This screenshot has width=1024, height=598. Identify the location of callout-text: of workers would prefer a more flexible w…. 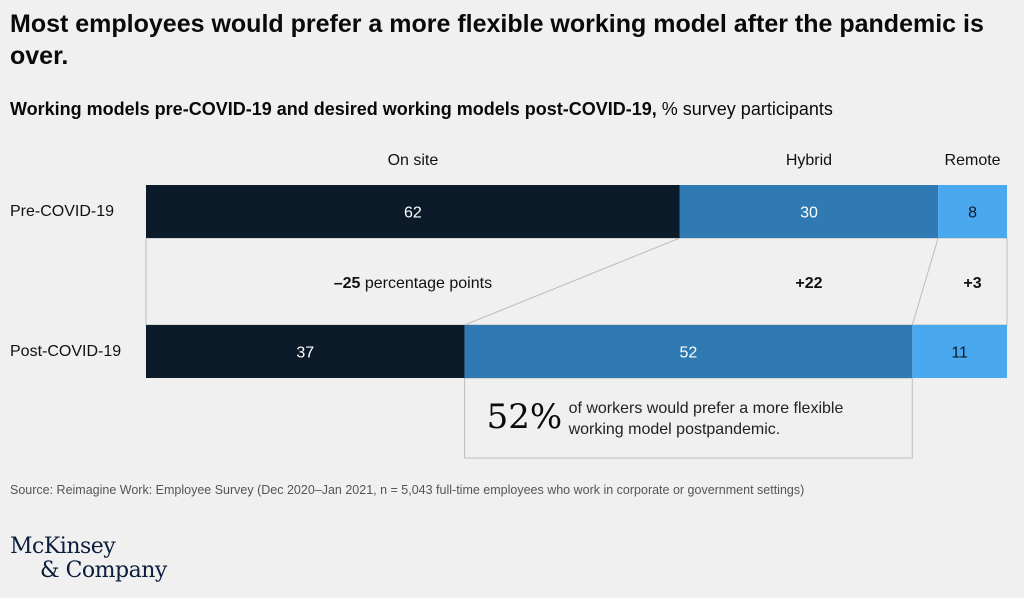
(706, 419).